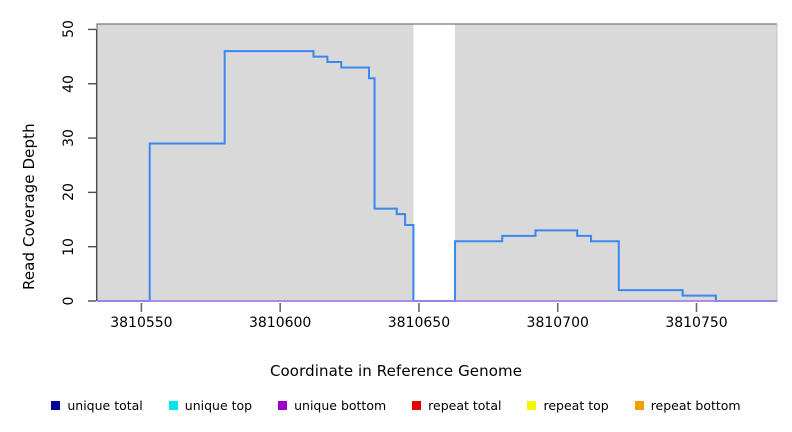  I want to click on x-axis-title: Coordinate in Reference Genome, so click(396, 371).